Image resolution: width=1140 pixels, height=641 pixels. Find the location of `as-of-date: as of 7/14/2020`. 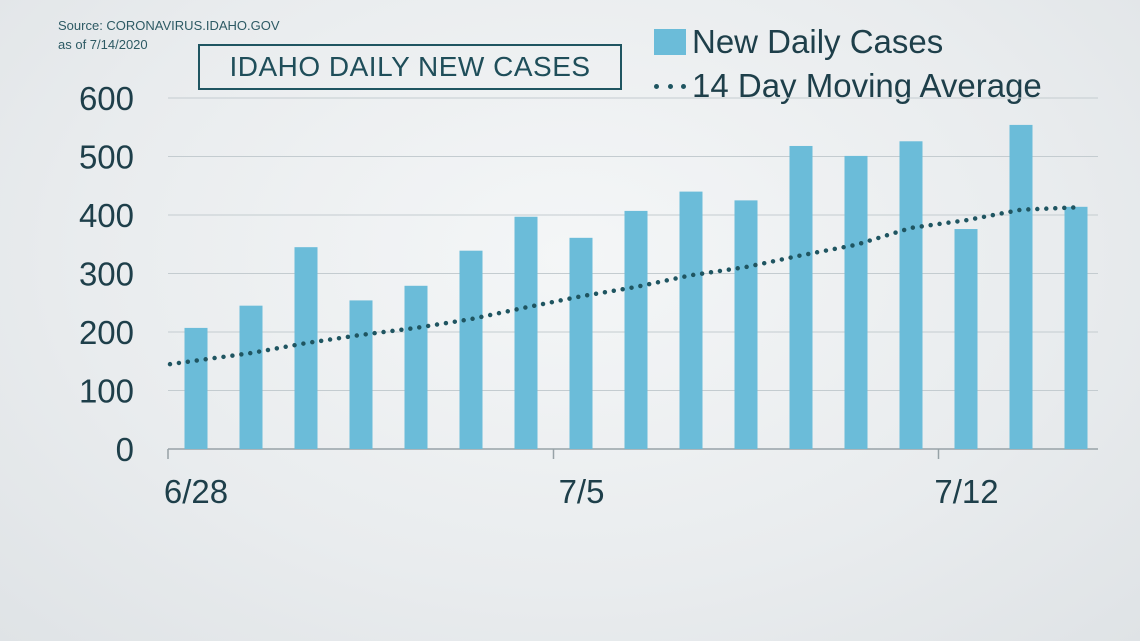

as-of-date: as of 7/14/2020 is located at coordinates (103, 44).